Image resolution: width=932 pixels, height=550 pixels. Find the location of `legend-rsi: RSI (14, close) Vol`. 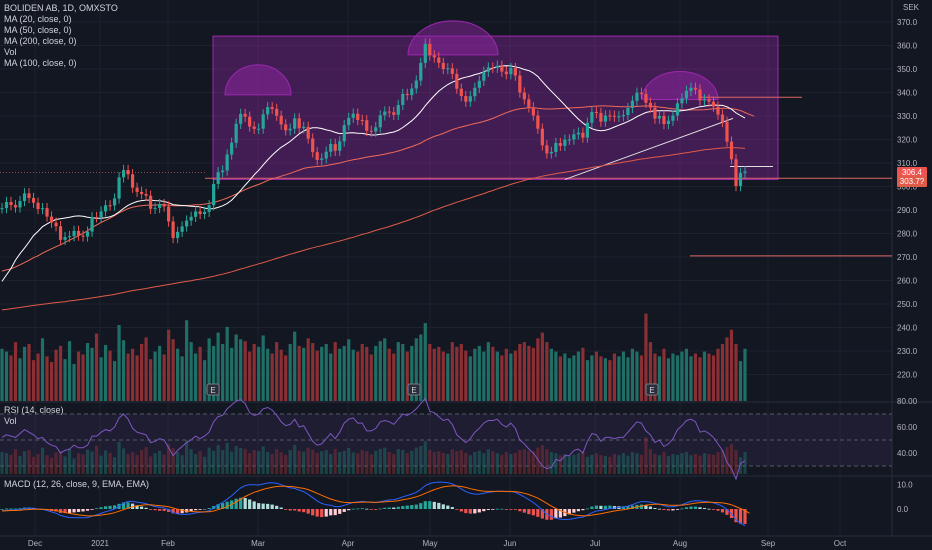

legend-rsi: RSI (14, close) Vol is located at coordinates (34, 416).